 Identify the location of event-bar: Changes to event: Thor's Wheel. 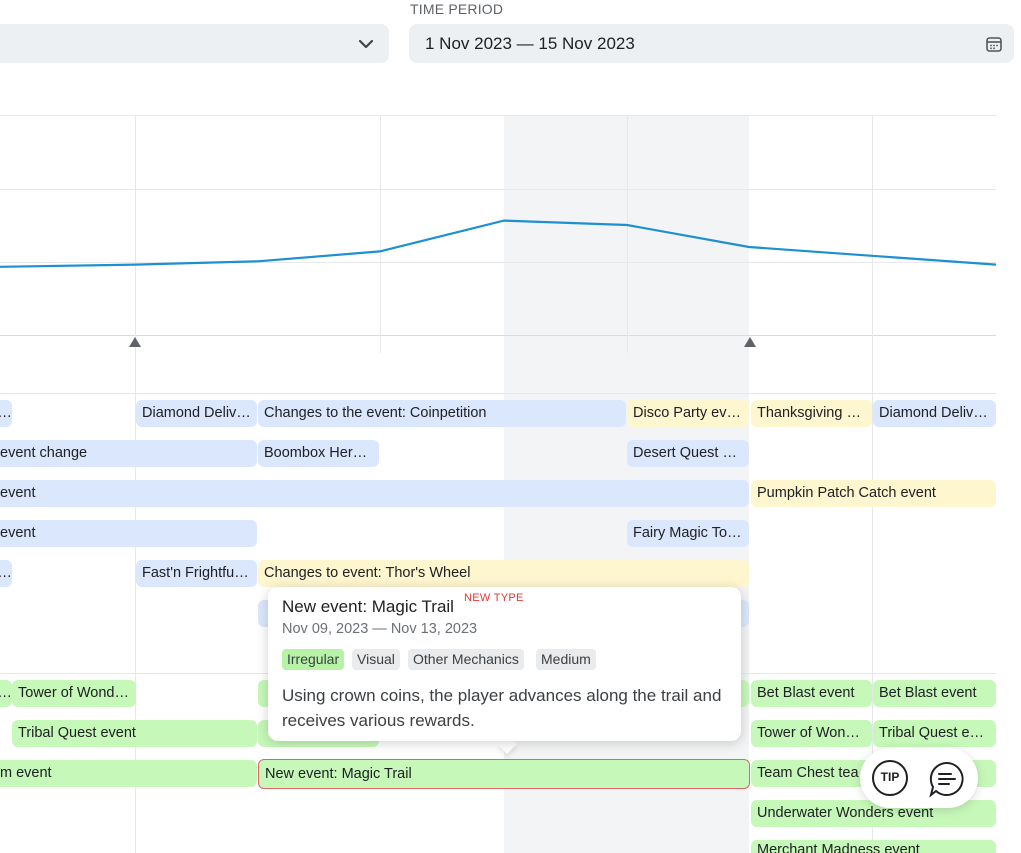
(503, 573).